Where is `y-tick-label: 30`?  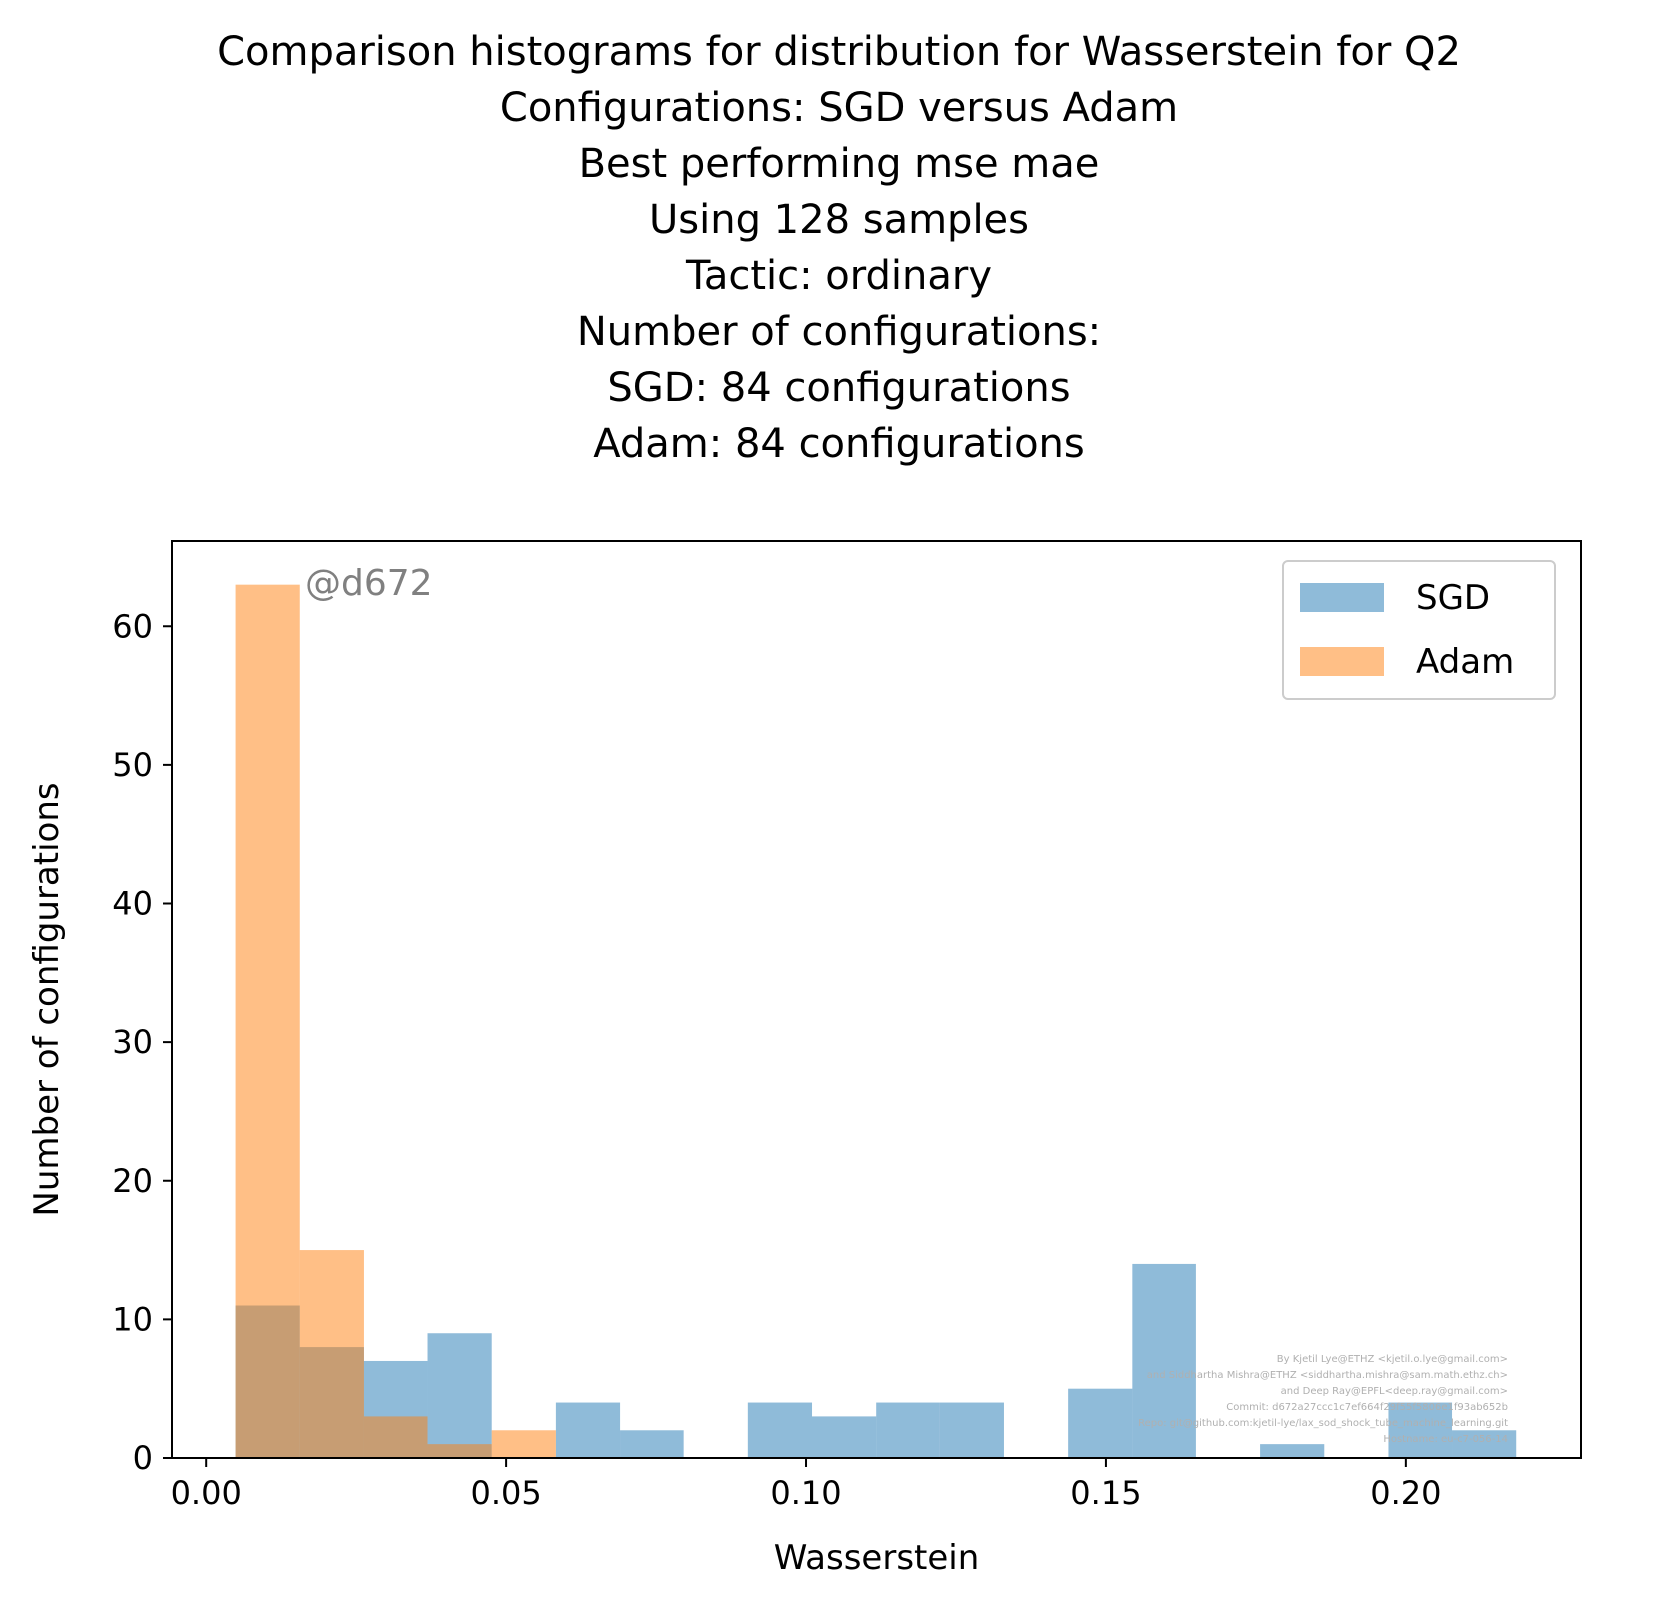 y-tick-label: 30 is located at coordinates (132, 1042).